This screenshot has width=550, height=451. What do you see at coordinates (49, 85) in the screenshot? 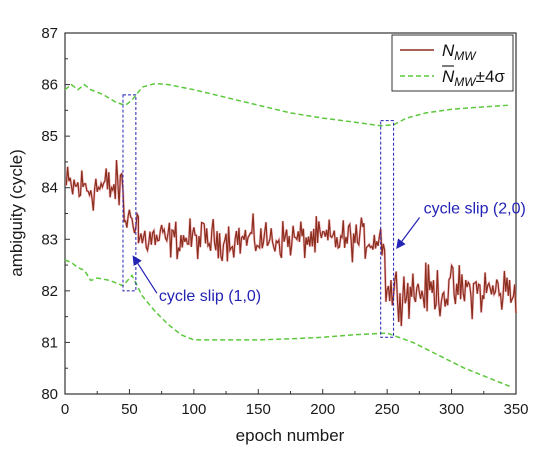
I see `y-tick-label: 86` at bounding box center [49, 85].